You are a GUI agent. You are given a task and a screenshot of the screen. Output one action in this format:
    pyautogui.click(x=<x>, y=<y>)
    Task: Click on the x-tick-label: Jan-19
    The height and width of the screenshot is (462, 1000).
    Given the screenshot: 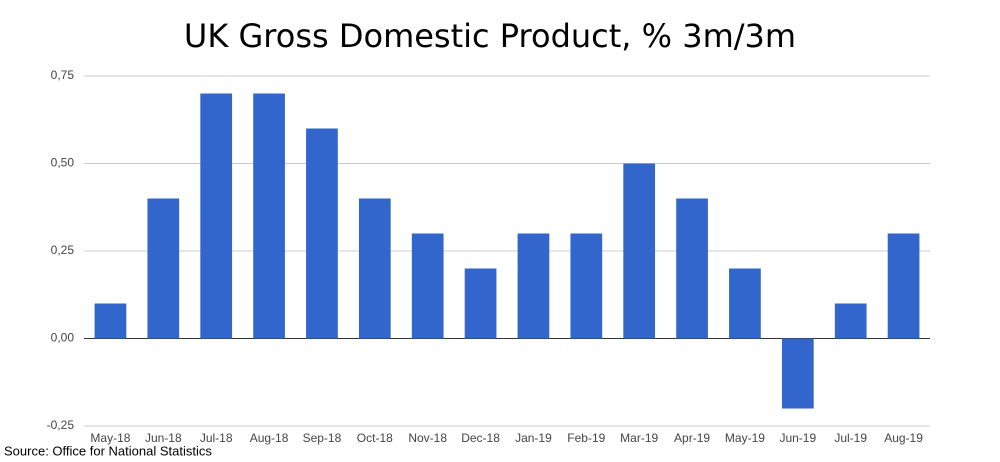 What is the action you would take?
    pyautogui.click(x=533, y=438)
    